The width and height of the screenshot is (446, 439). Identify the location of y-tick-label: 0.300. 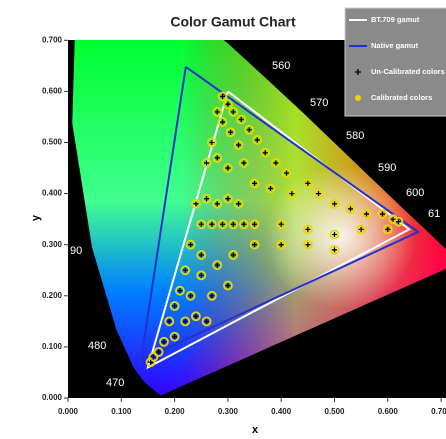
(52, 244).